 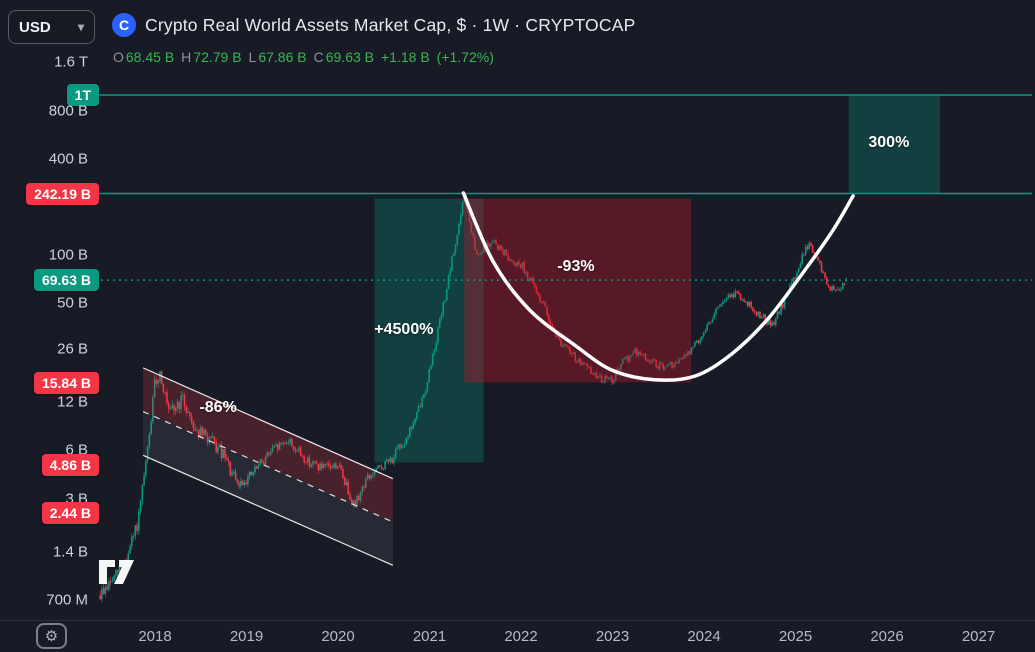 What do you see at coordinates (68, 255) in the screenshot?
I see `price-tick: 100 B` at bounding box center [68, 255].